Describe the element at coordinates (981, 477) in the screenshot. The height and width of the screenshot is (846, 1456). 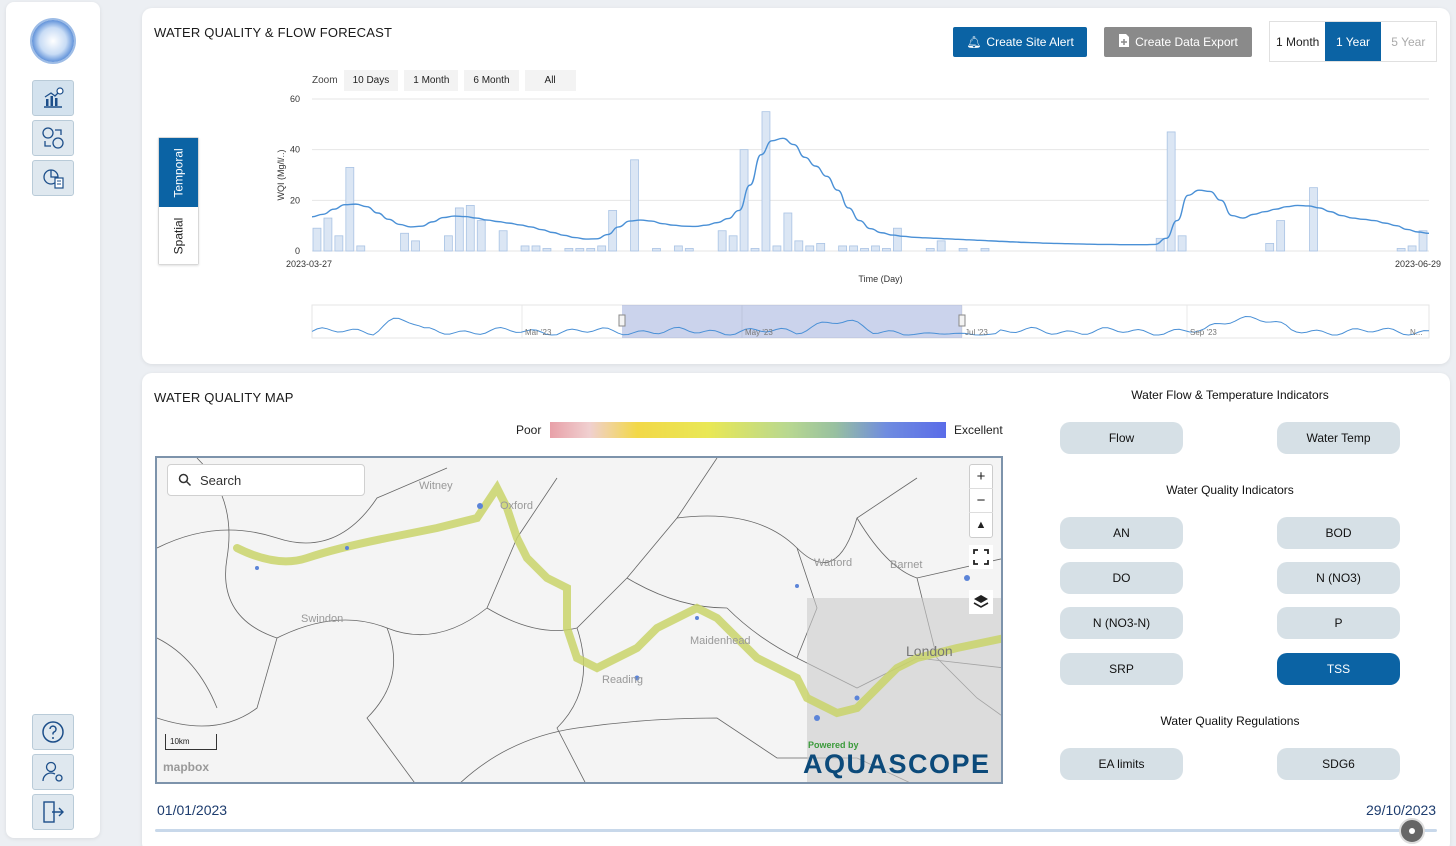
I see `zoom-in-icon: +` at that location.